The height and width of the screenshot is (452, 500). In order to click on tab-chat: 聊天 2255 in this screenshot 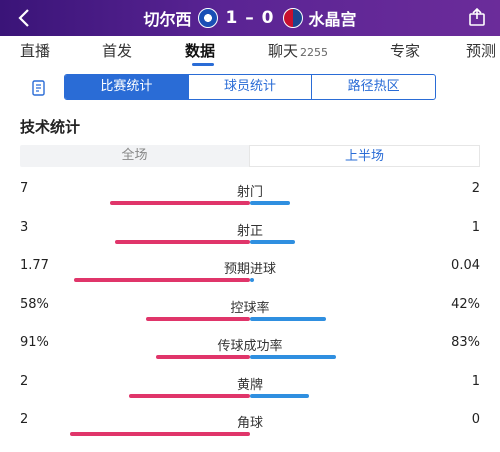, I will do `click(298, 50)`.